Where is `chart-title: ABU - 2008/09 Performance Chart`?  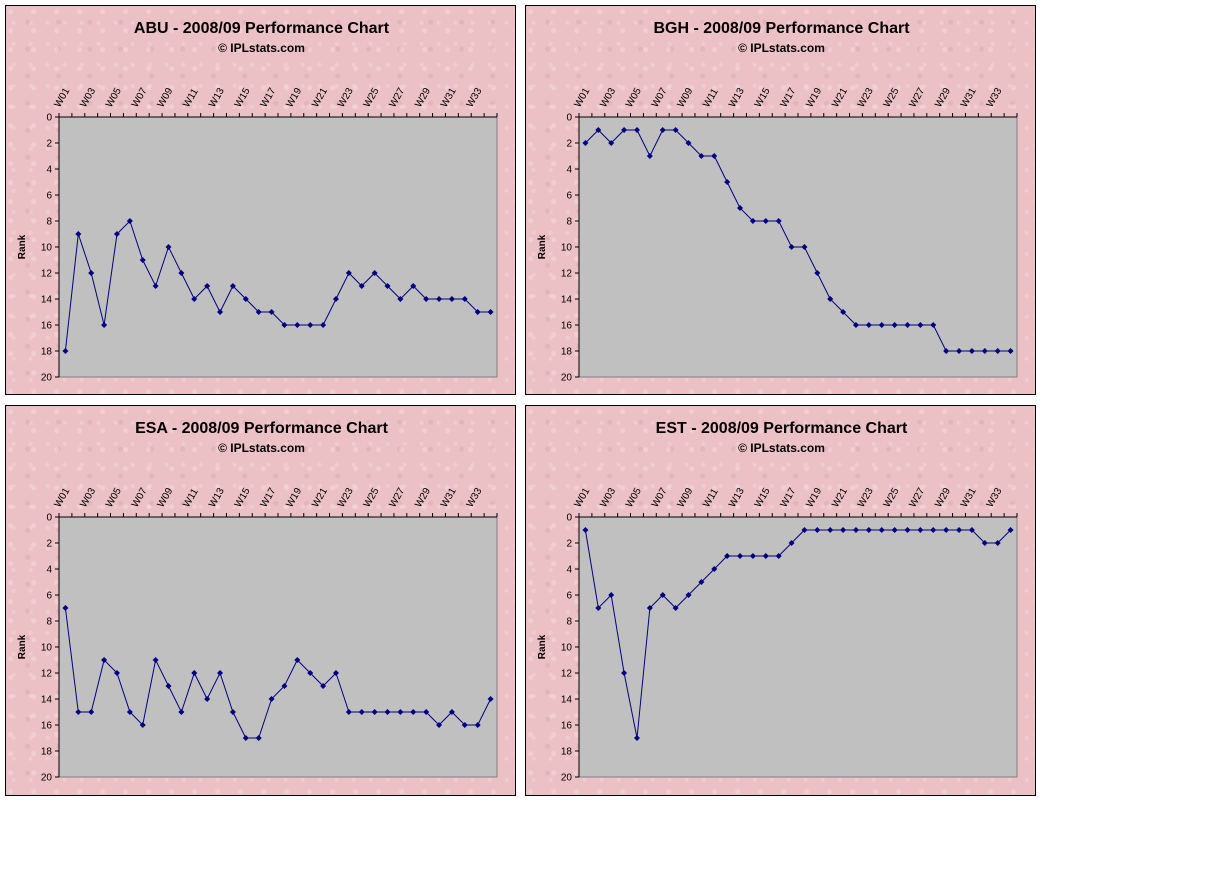 chart-title: ABU - 2008/09 Performance Chart is located at coordinates (262, 28).